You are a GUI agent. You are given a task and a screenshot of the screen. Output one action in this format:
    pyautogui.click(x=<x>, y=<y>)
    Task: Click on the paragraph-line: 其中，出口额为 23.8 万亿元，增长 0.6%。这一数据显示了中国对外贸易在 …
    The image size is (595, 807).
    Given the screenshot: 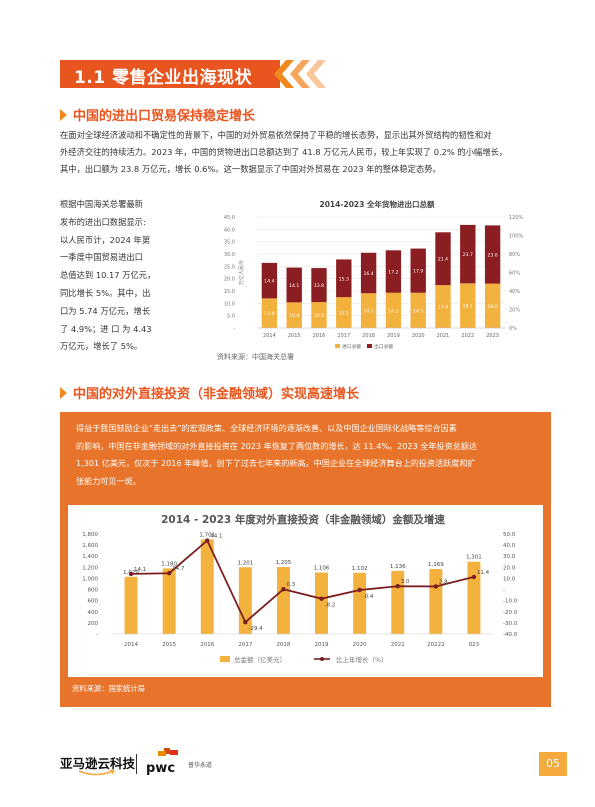 What is the action you would take?
    pyautogui.click(x=250, y=169)
    